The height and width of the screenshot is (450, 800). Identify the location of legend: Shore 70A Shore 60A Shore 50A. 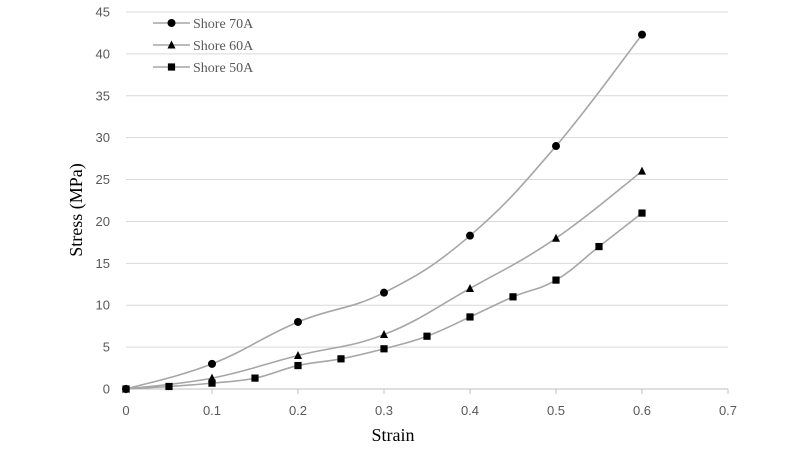
(203, 46).